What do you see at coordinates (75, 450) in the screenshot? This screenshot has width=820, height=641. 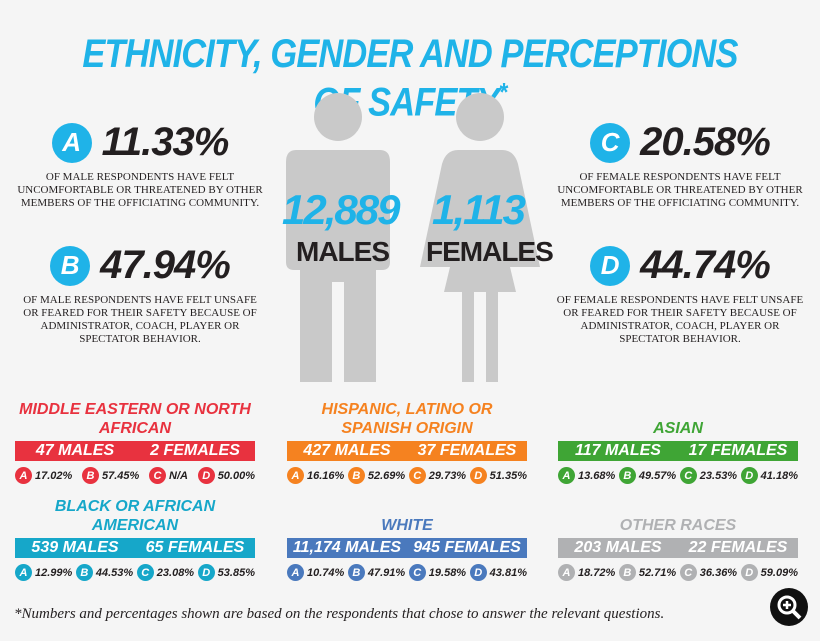 I see `group-males: 47 MALES` at bounding box center [75, 450].